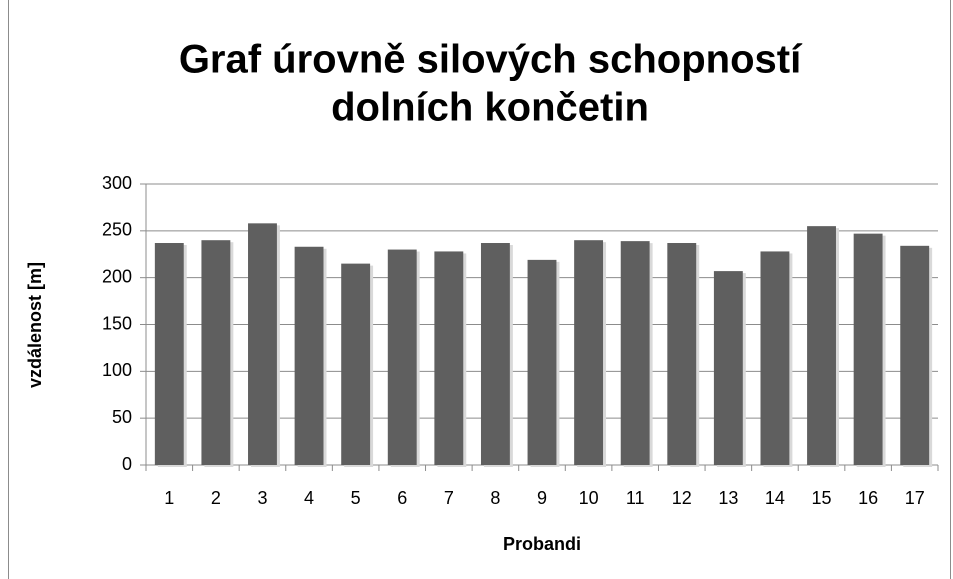 The image size is (953, 579). What do you see at coordinates (169, 498) in the screenshot?
I see `x-tick-label: 1` at bounding box center [169, 498].